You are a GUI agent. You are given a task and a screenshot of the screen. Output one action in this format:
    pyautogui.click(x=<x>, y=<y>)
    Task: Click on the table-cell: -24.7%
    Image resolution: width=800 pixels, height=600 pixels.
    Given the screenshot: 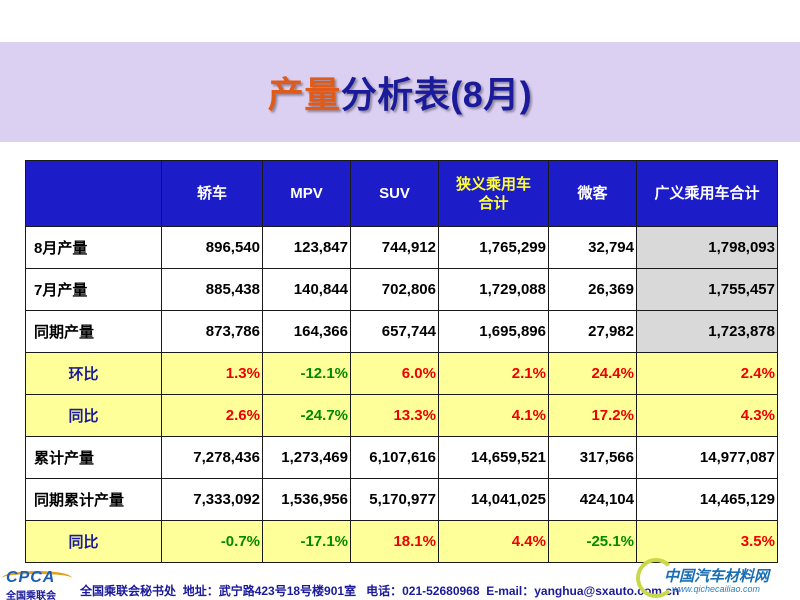 What is the action you would take?
    pyautogui.click(x=306, y=415)
    